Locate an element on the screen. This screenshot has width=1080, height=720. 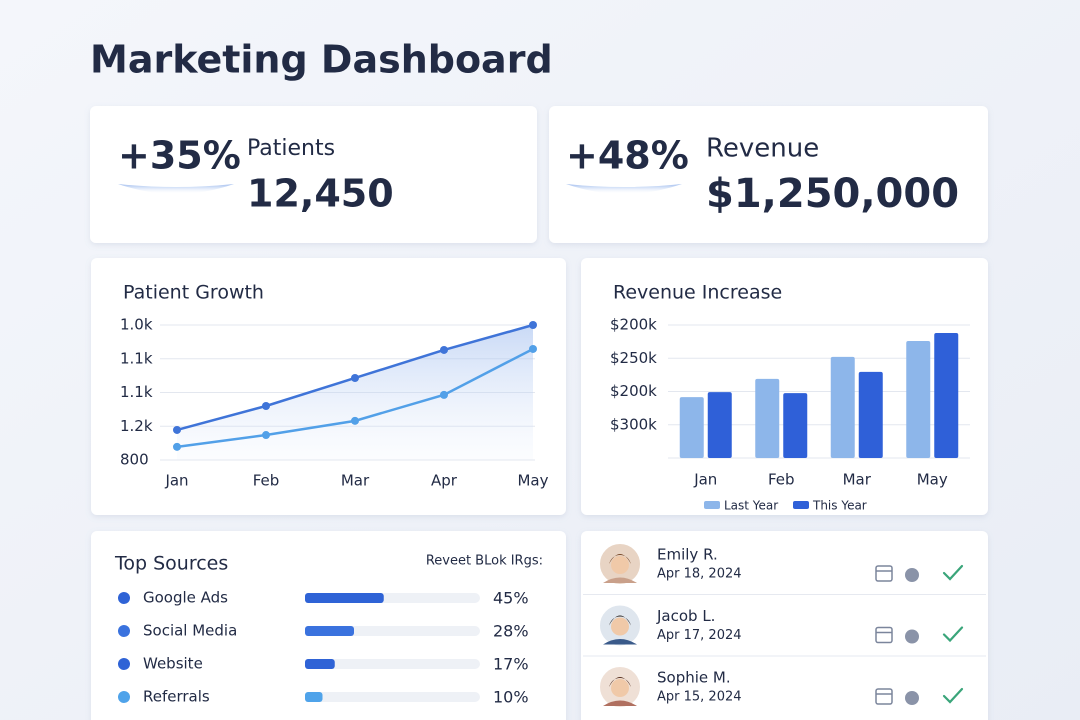
kpi-label: Patients is located at coordinates (291, 148).